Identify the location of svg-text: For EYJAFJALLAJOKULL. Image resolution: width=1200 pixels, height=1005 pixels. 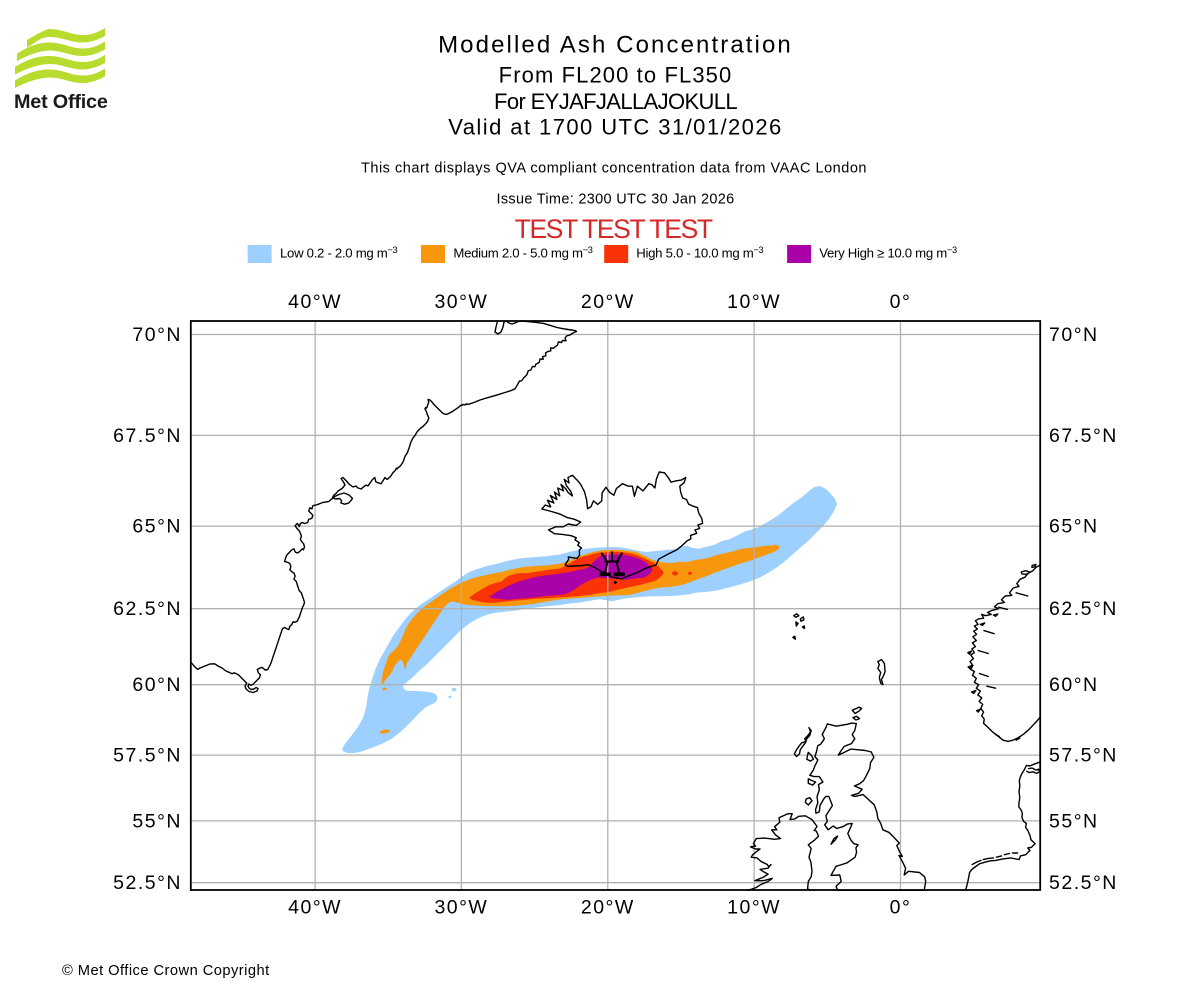
(615, 101).